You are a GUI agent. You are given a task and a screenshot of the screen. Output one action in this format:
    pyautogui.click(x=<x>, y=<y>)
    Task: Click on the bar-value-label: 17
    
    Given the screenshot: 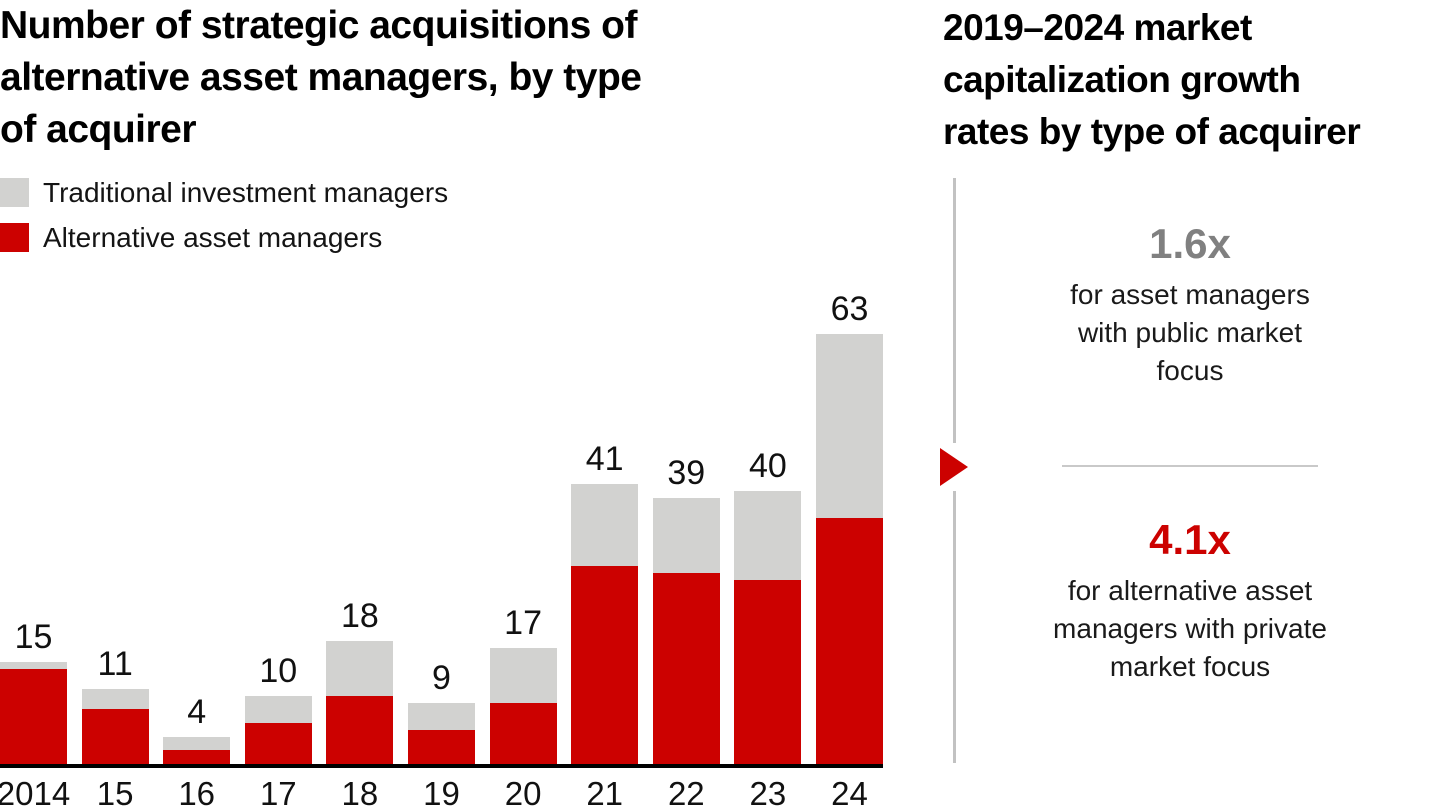 What is the action you would take?
    pyautogui.click(x=523, y=623)
    